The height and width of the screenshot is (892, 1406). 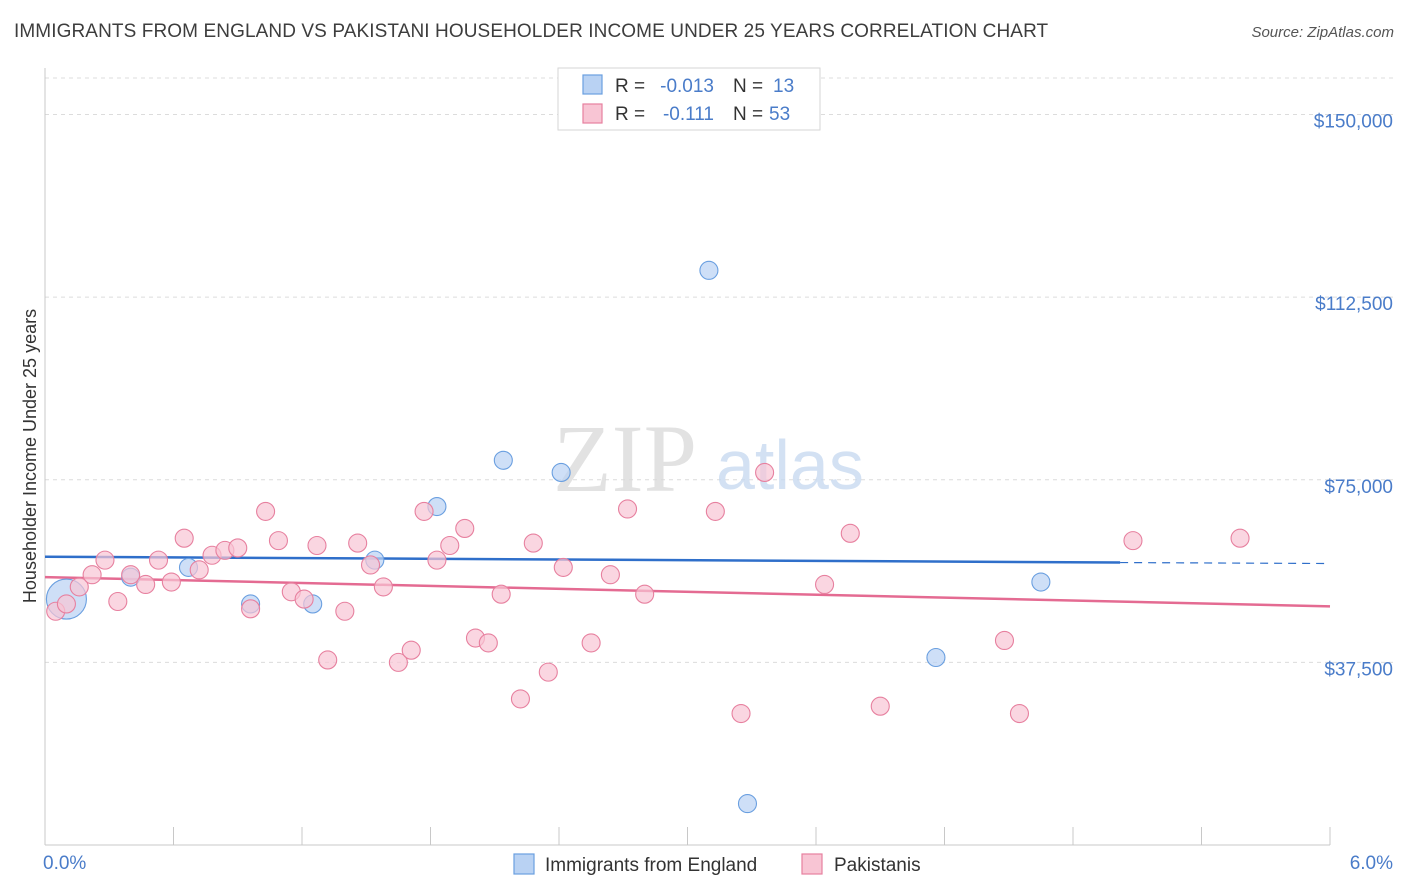 What do you see at coordinates (748, 86) in the screenshot?
I see `stats-n-label-blue: N =` at bounding box center [748, 86].